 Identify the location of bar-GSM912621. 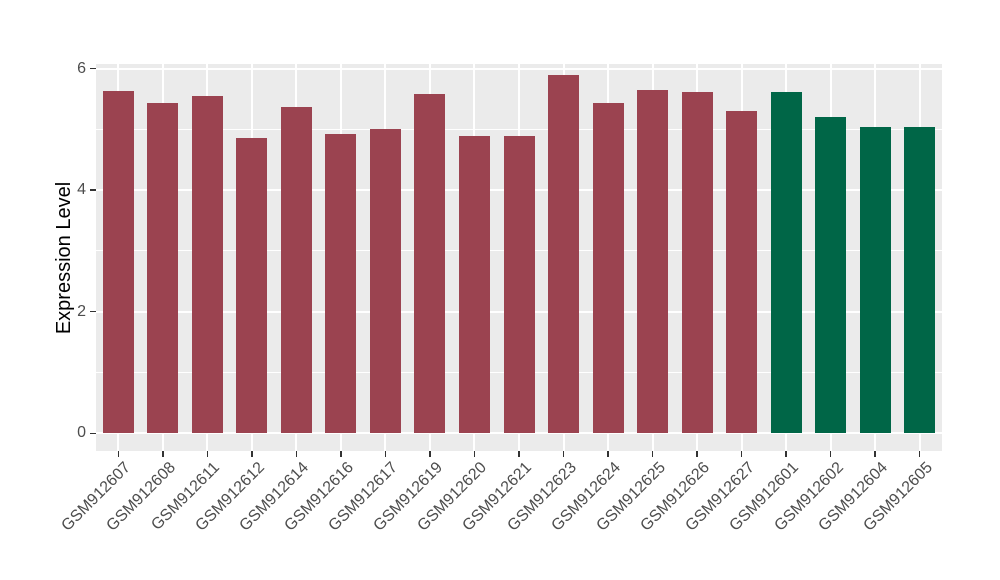
(519, 284).